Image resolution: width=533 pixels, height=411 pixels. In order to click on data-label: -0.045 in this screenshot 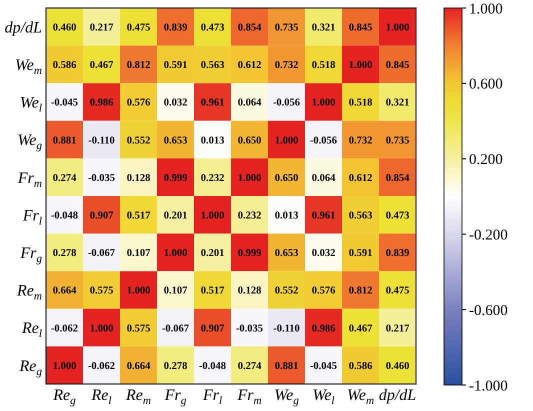, I will do `click(324, 366)`.